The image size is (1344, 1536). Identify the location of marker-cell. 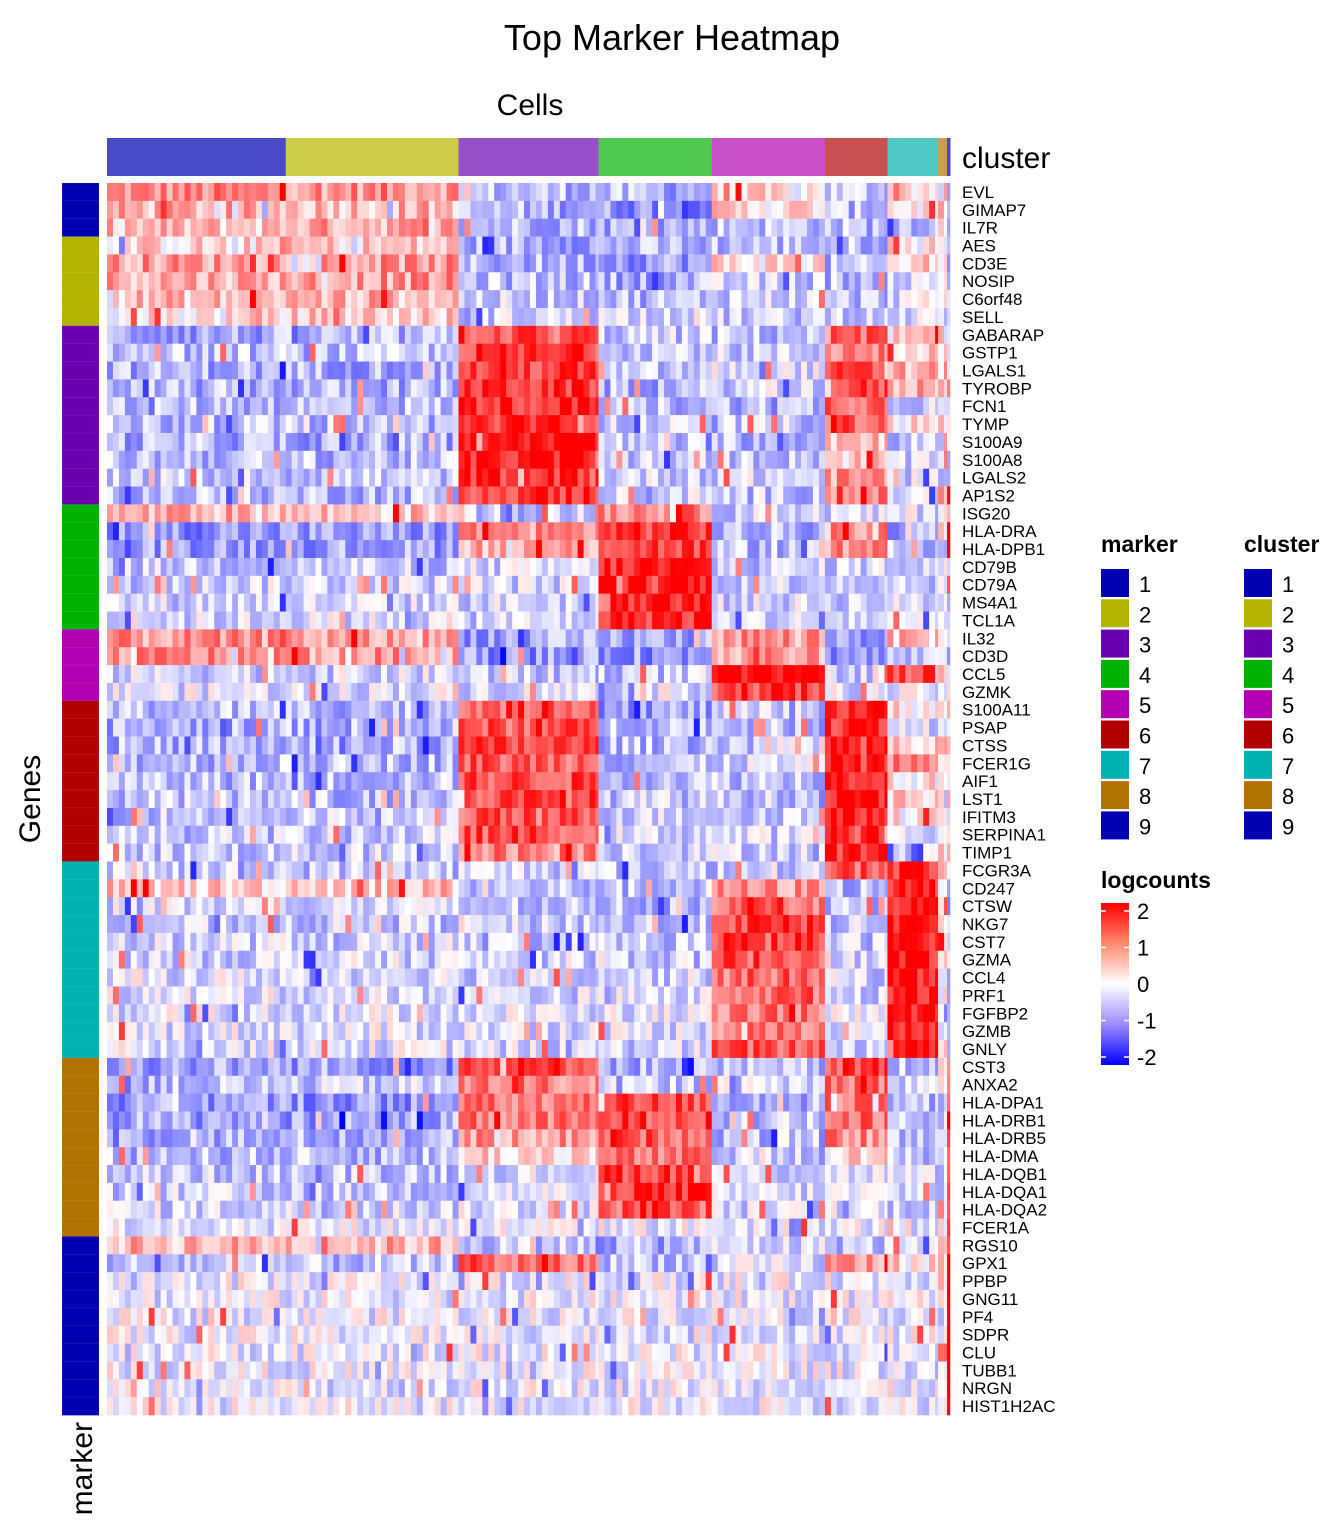
(80, 656).